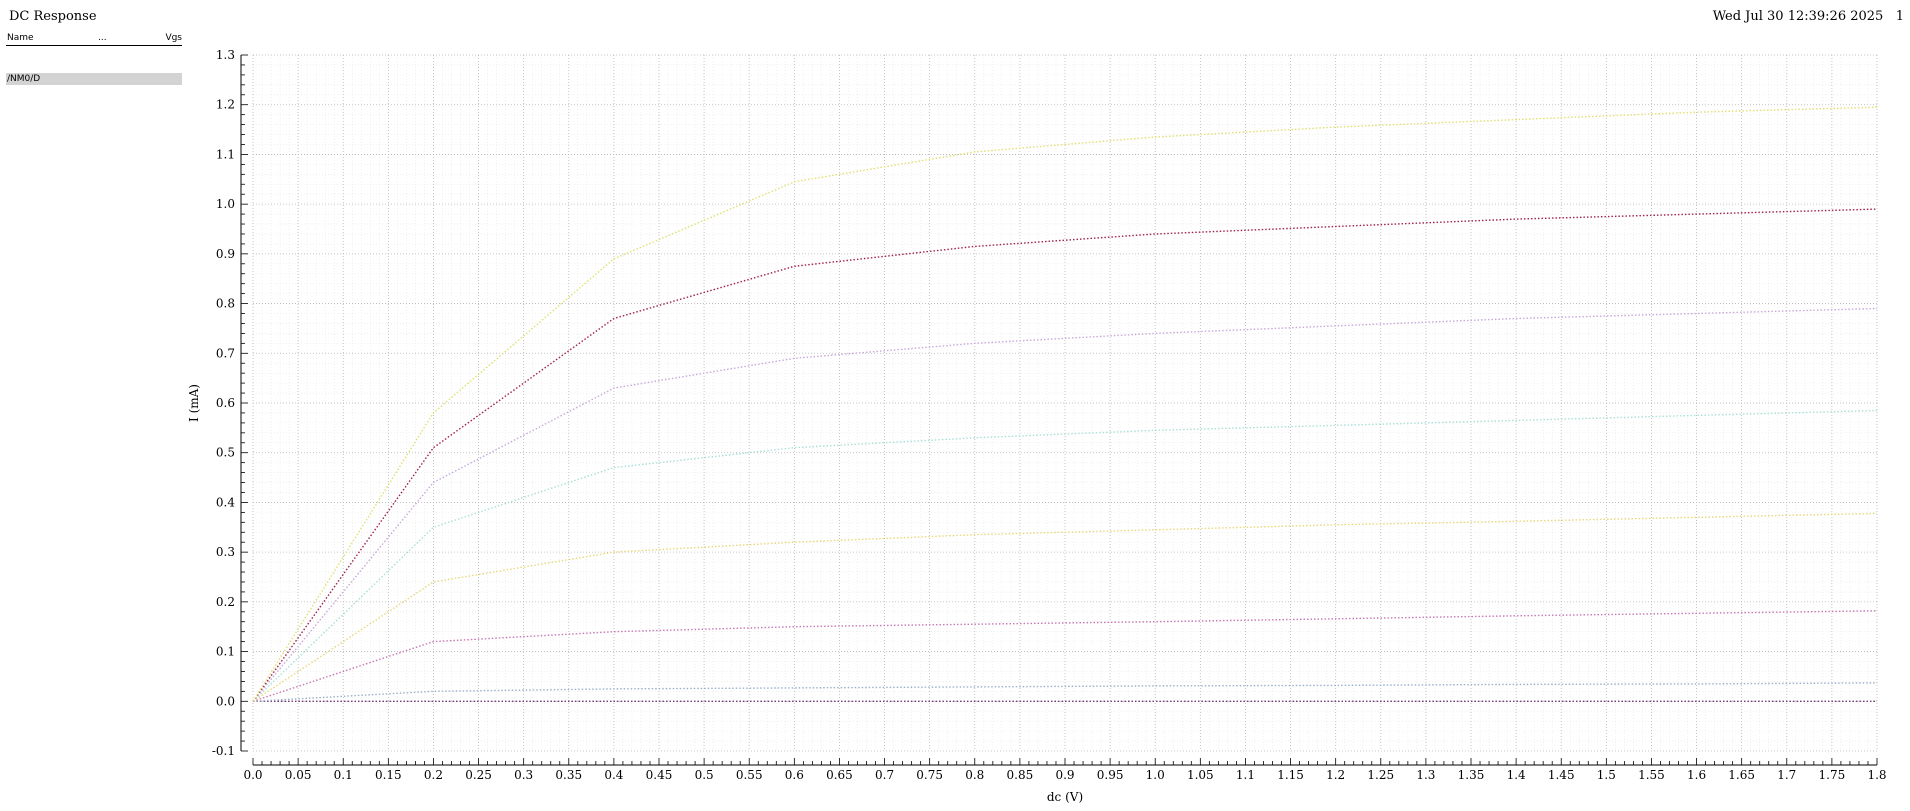 The height and width of the screenshot is (811, 1910). I want to click on x-tick-label: 0.95, so click(1110, 775).